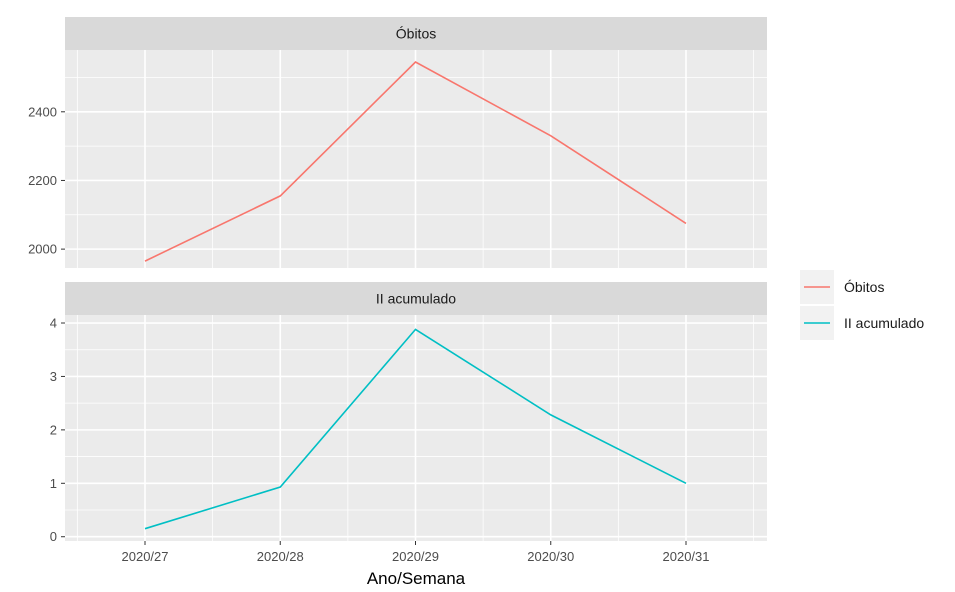 The image size is (955, 592). I want to click on x-tick-label: 2020/29, so click(415, 556).